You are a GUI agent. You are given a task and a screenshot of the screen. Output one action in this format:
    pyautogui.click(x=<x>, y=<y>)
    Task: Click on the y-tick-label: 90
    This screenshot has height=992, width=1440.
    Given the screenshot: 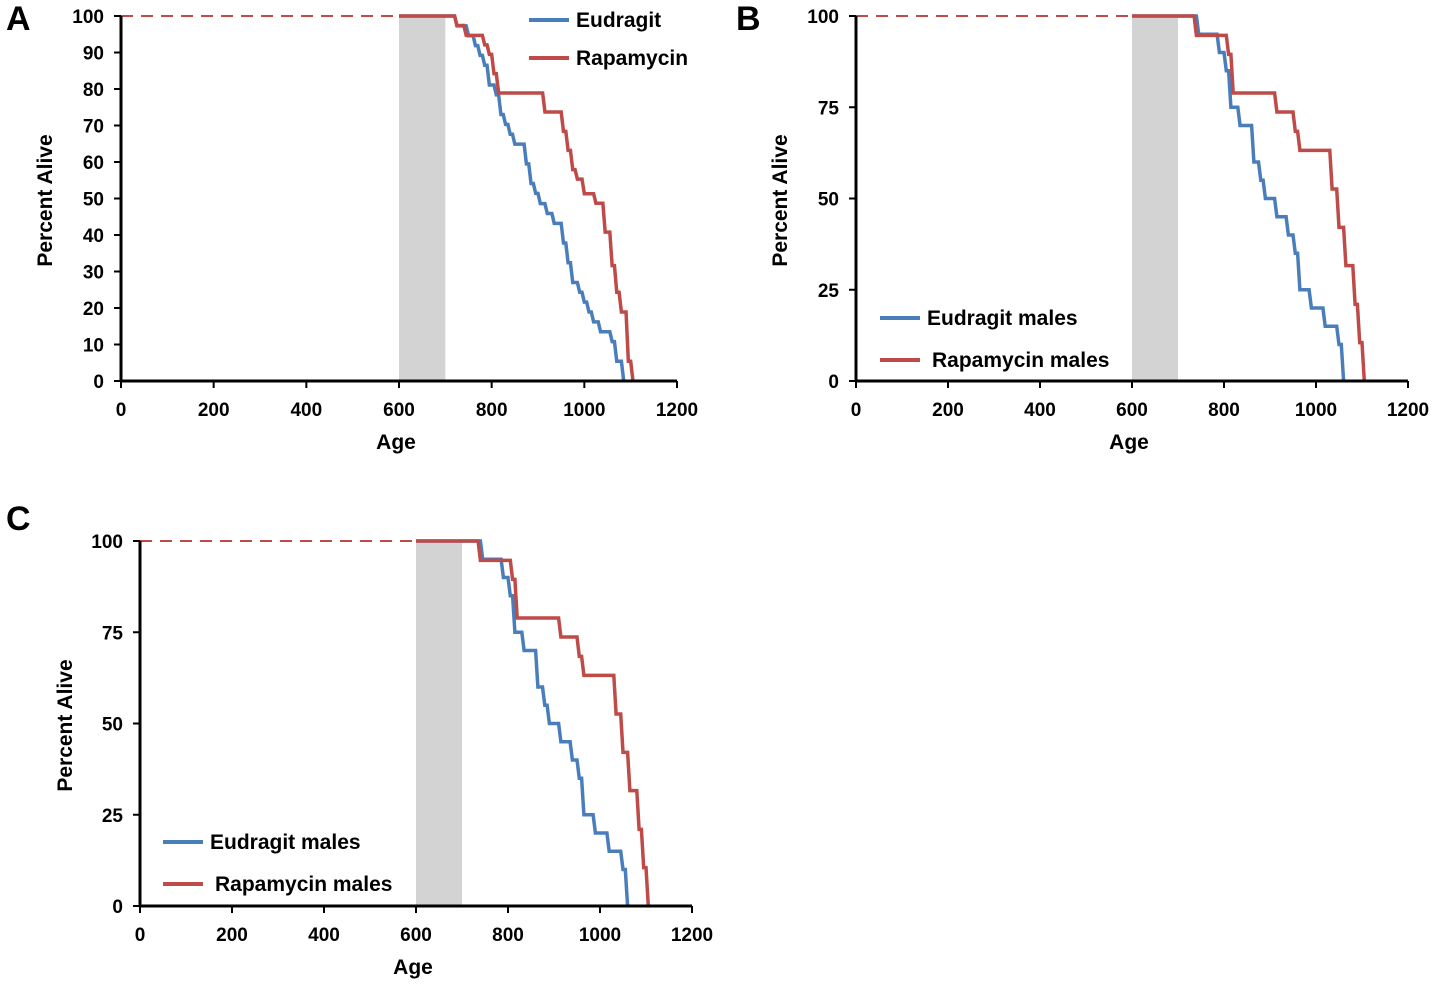 What is the action you would take?
    pyautogui.click(x=93, y=54)
    